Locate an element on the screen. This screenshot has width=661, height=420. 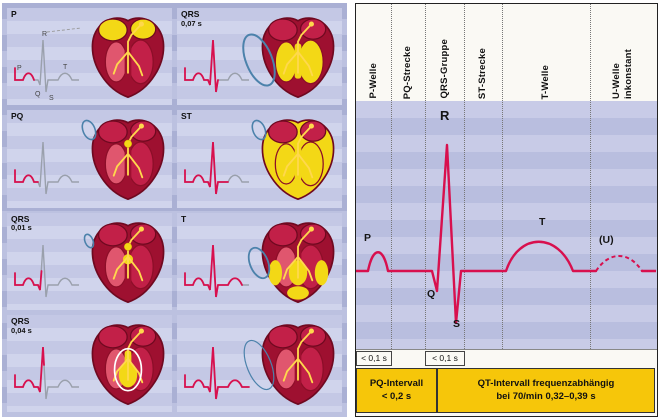
phase-name: PQ is located at coordinates (17, 116).